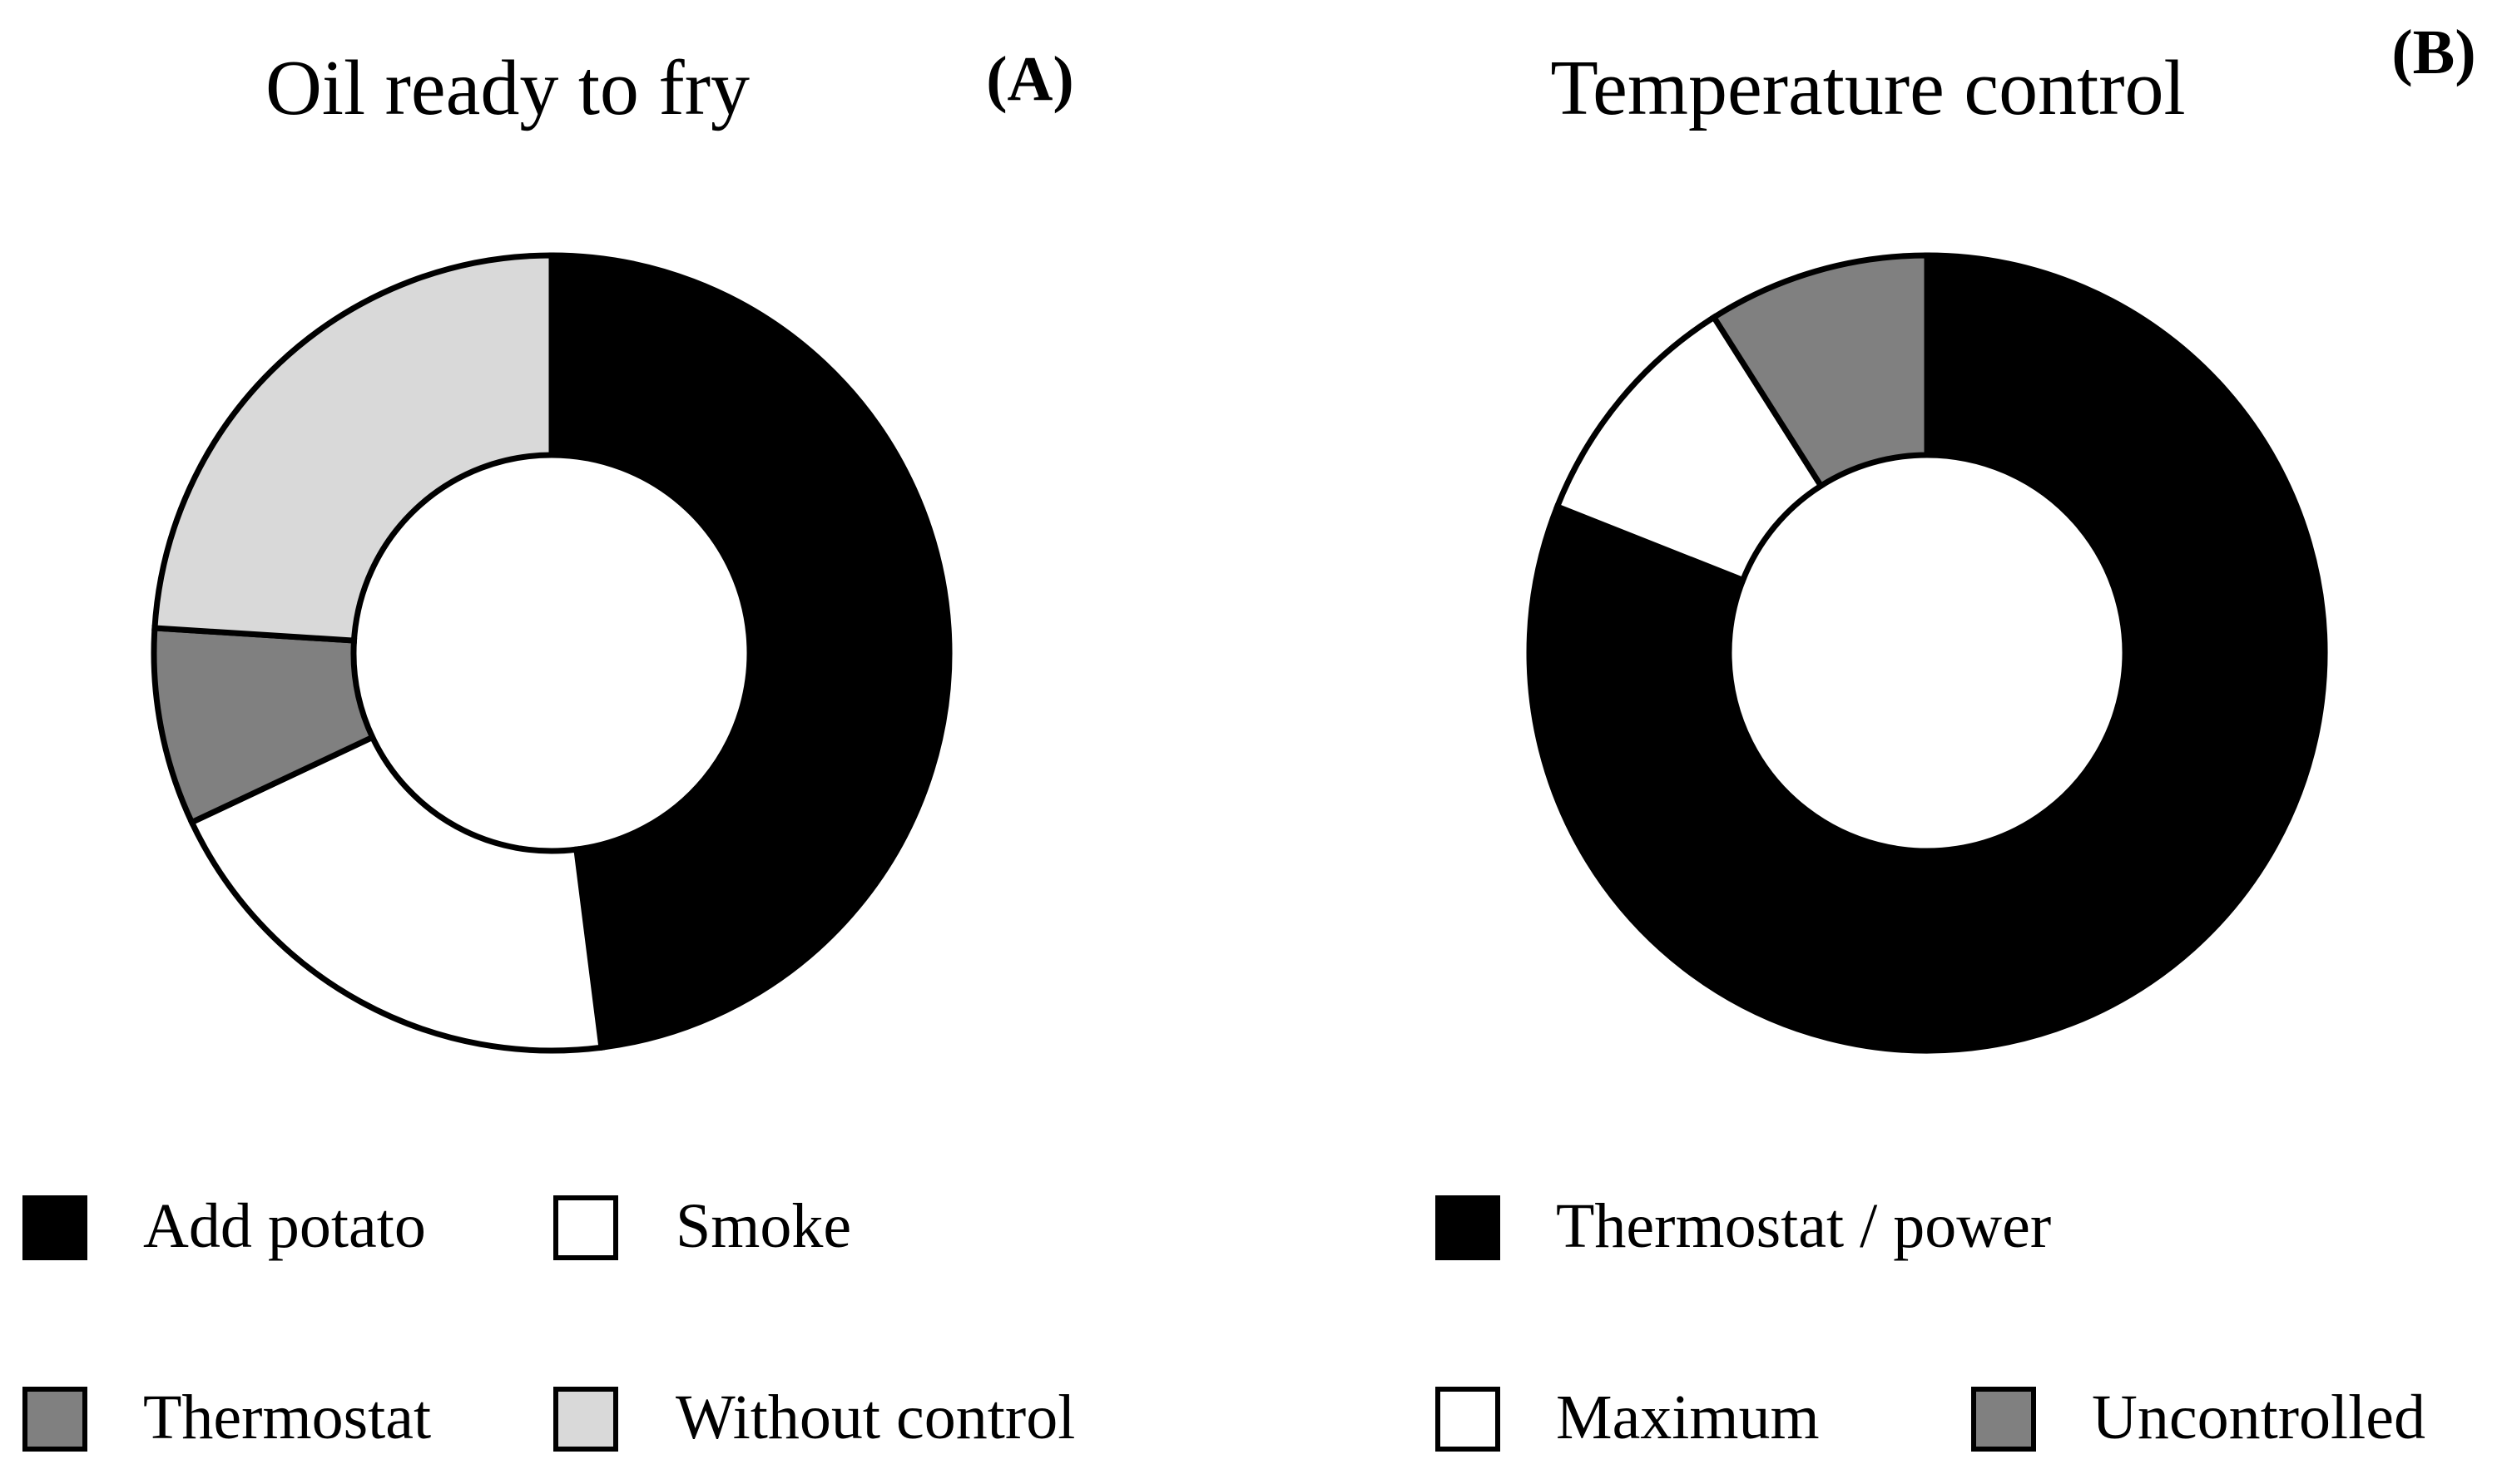  What do you see at coordinates (1467, 1227) in the screenshot?
I see `legend-swatch-thermostat-power` at bounding box center [1467, 1227].